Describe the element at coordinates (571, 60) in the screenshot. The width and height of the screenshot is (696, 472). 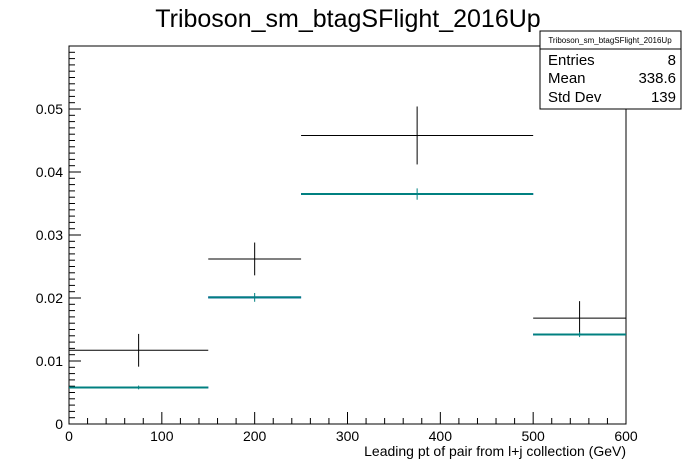
I see `stats-entries-label: Entries` at that location.